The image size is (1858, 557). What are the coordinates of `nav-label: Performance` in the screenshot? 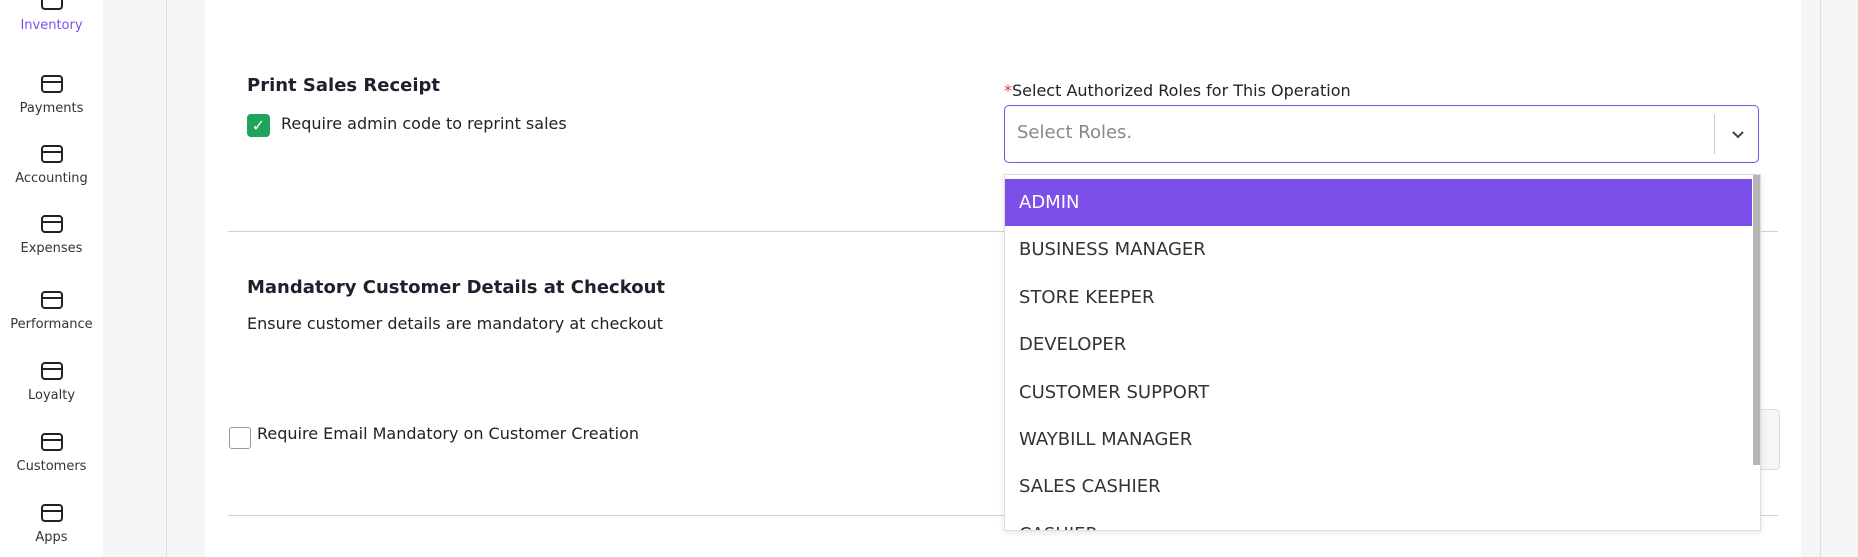 It's located at (51, 324).